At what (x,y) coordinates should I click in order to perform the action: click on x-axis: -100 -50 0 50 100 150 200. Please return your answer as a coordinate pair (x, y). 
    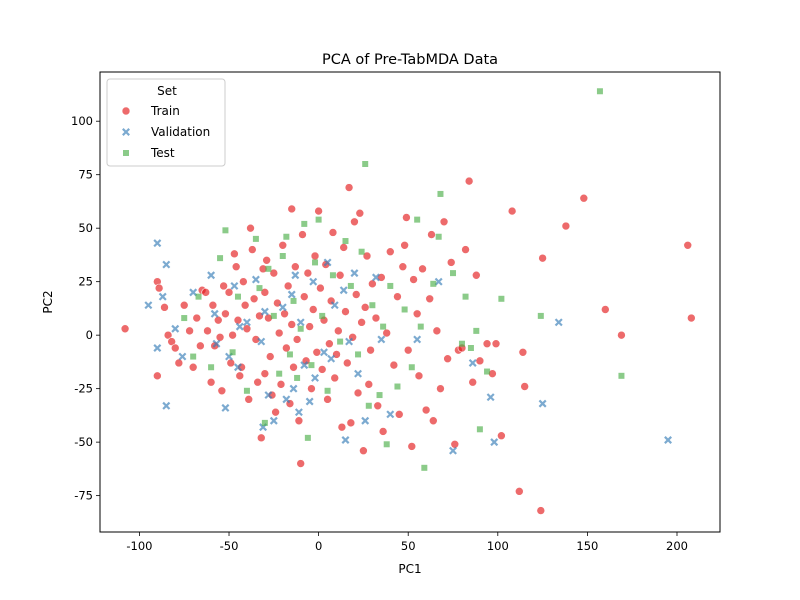
    Looking at the image, I should click on (407, 542).